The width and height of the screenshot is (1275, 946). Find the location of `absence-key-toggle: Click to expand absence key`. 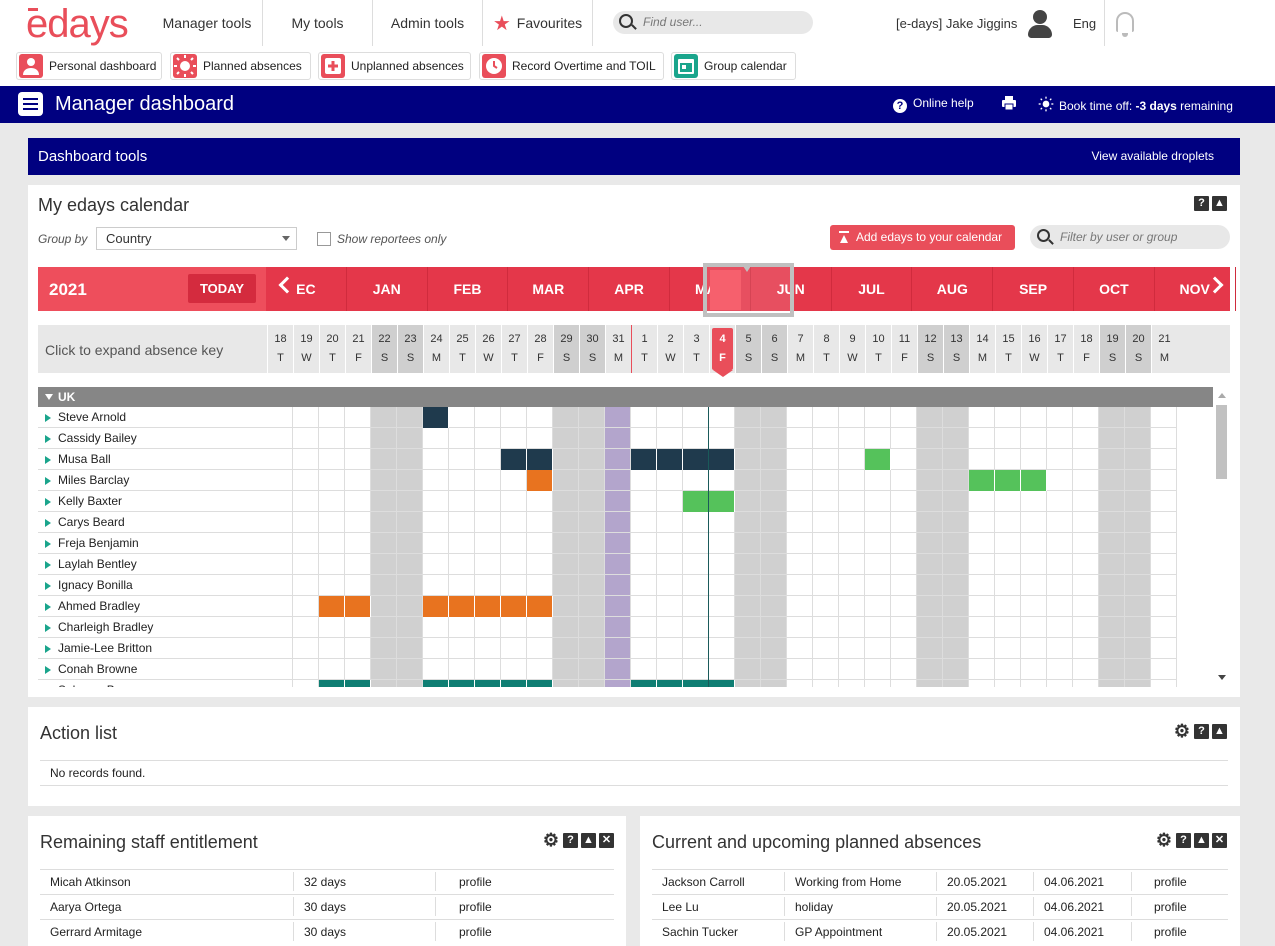

absence-key-toggle: Click to expand absence key is located at coordinates (134, 350).